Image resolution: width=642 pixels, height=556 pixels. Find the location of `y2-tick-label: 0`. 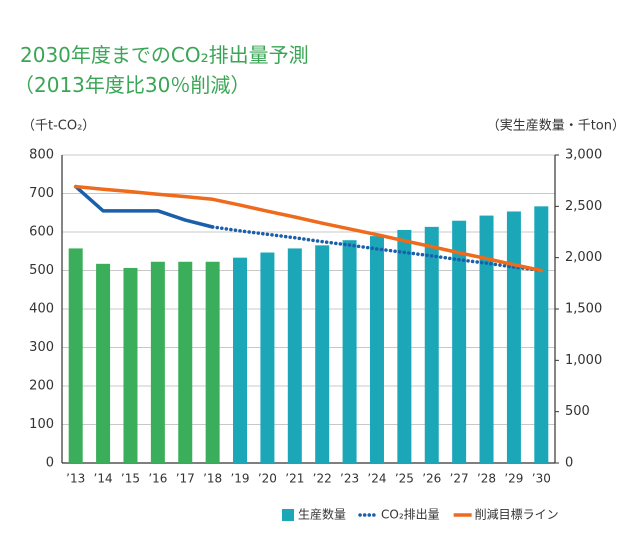

y2-tick-label: 0 is located at coordinates (569, 463).